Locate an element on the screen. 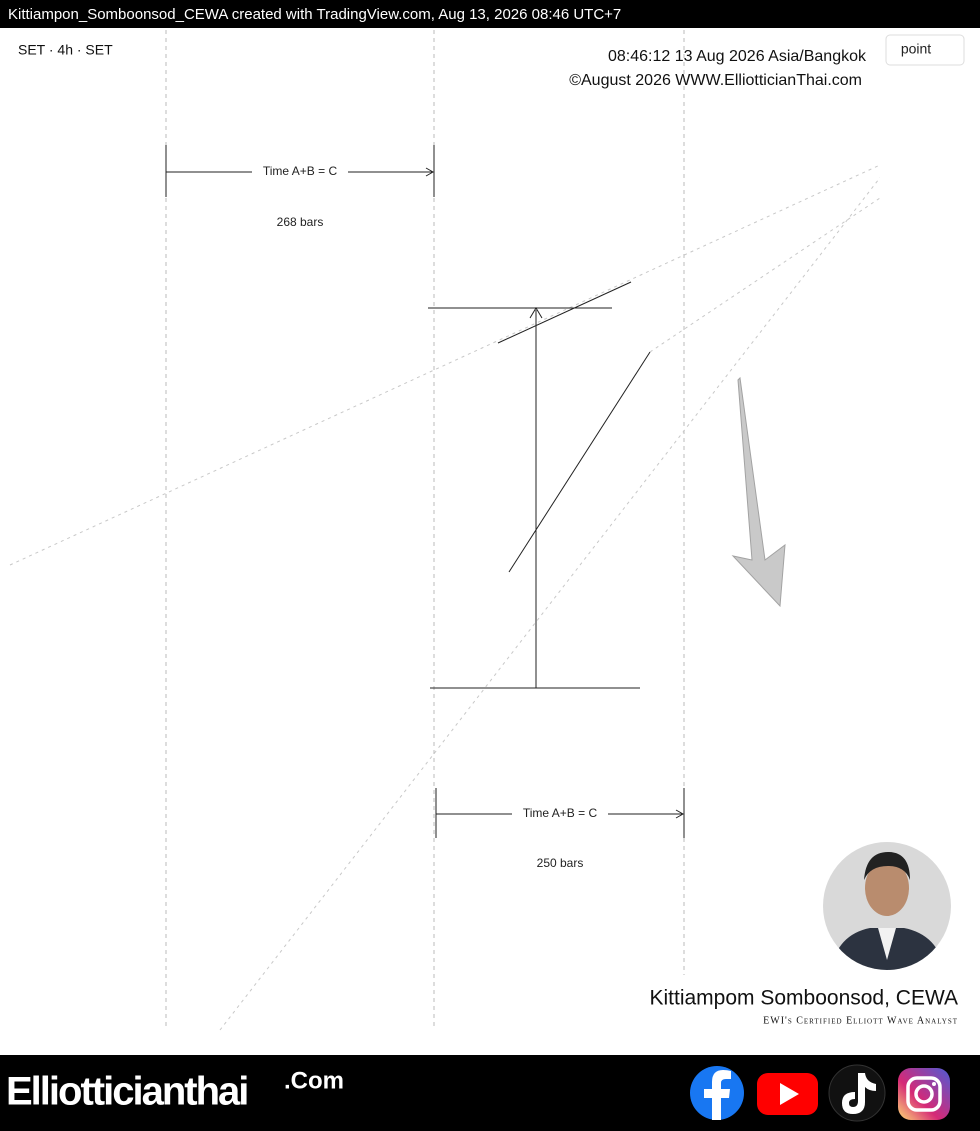 This screenshot has width=980, height=1131. measure-arrow is located at coordinates (536, 313).